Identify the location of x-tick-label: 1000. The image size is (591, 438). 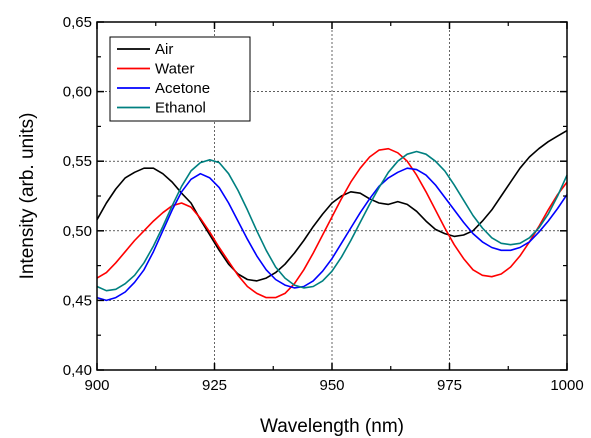
(566, 385).